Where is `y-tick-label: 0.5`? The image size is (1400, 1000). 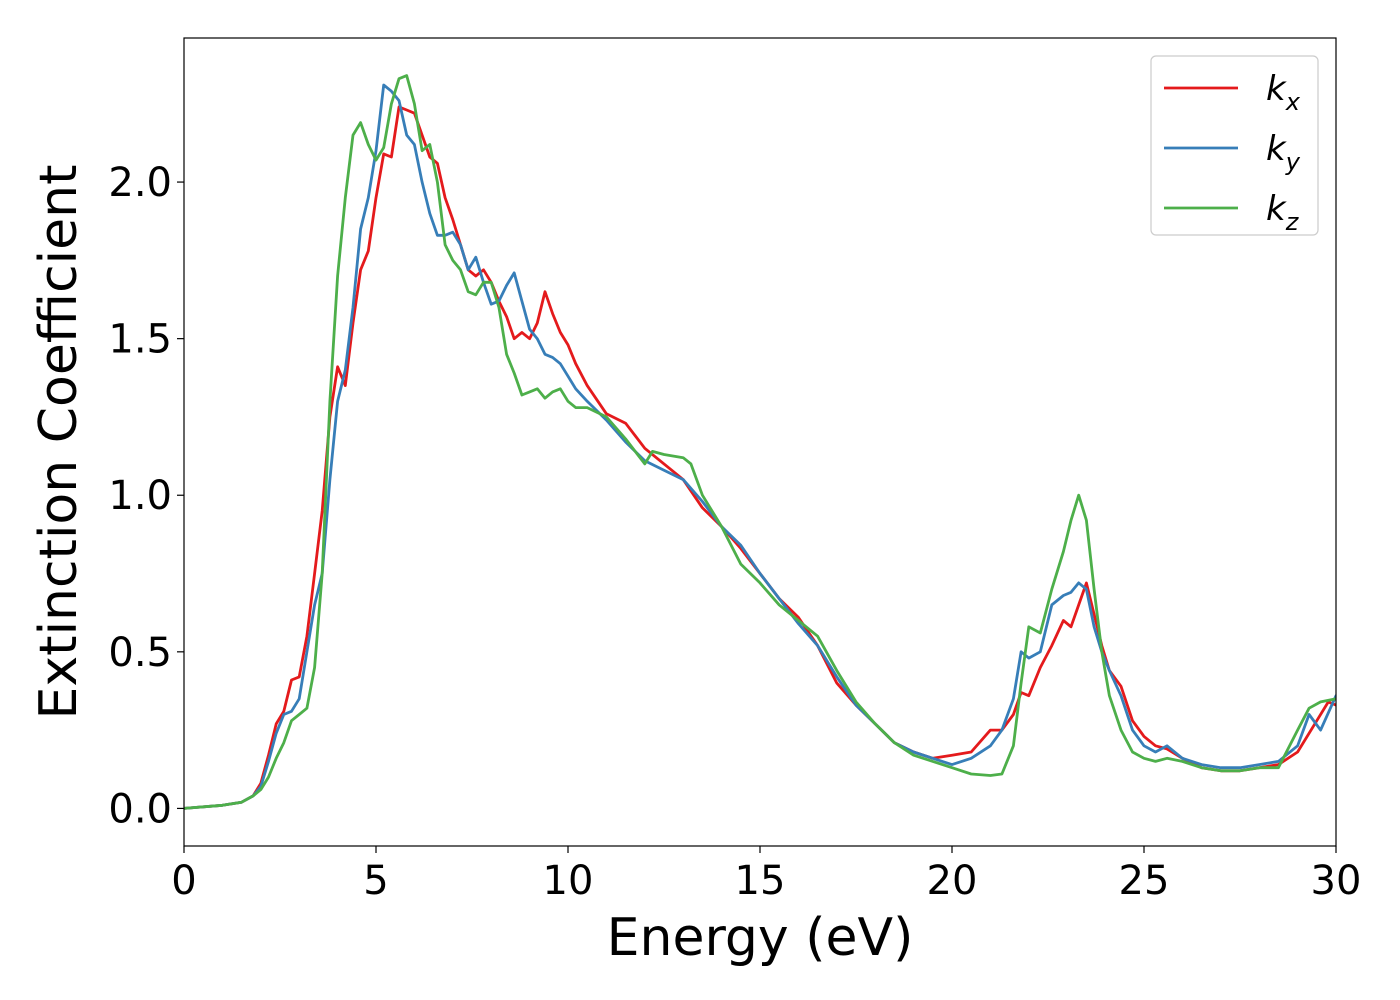 y-tick-label: 0.5 is located at coordinates (140, 653).